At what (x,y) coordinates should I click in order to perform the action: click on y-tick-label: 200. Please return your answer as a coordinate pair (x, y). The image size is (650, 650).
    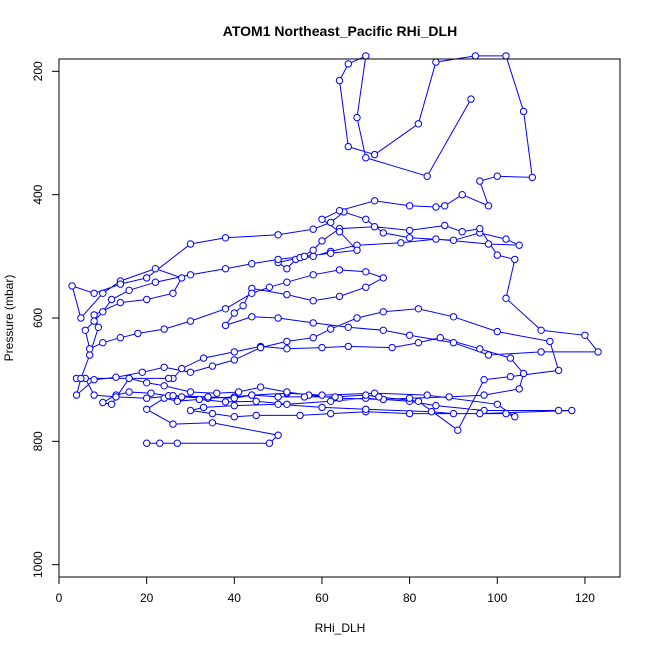
    Looking at the image, I should click on (38, 71).